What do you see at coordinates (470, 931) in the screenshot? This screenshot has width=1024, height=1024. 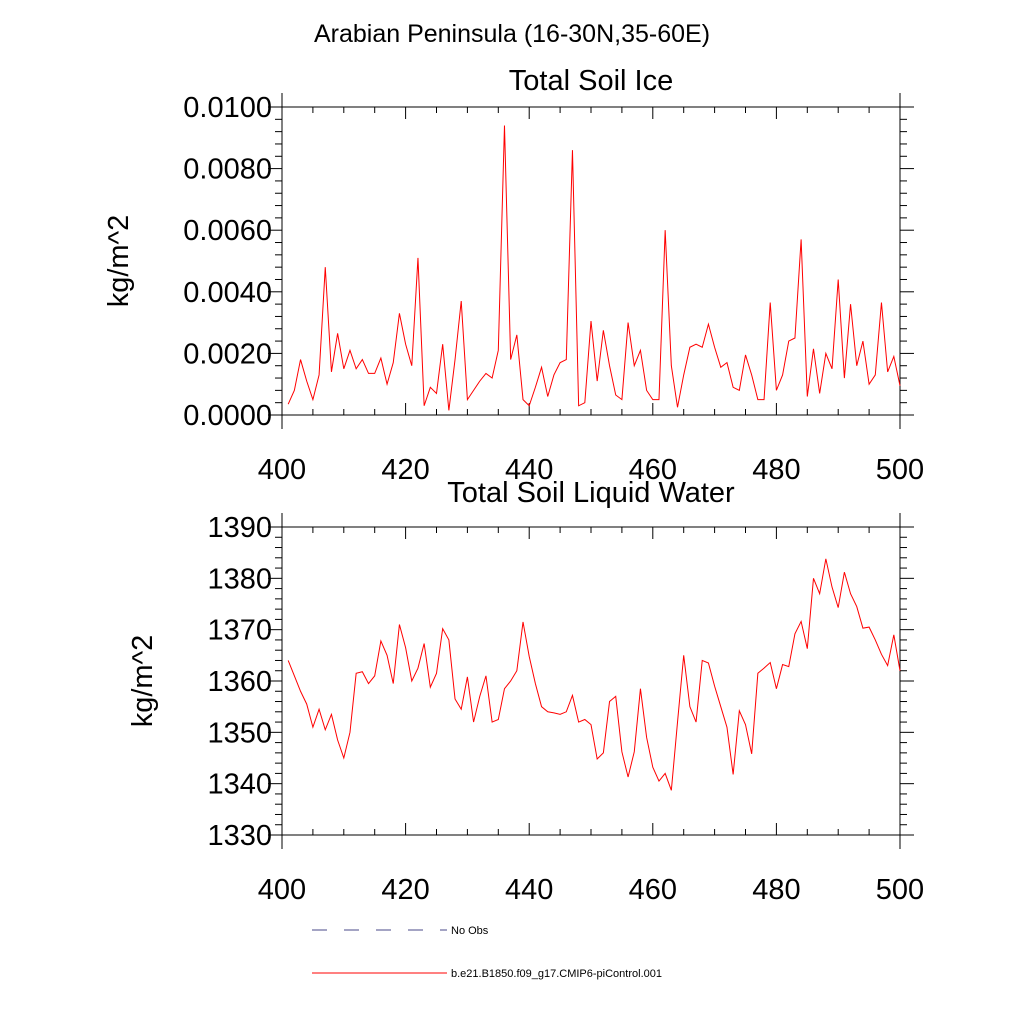 I see `legend-label: No Obs` at bounding box center [470, 931].